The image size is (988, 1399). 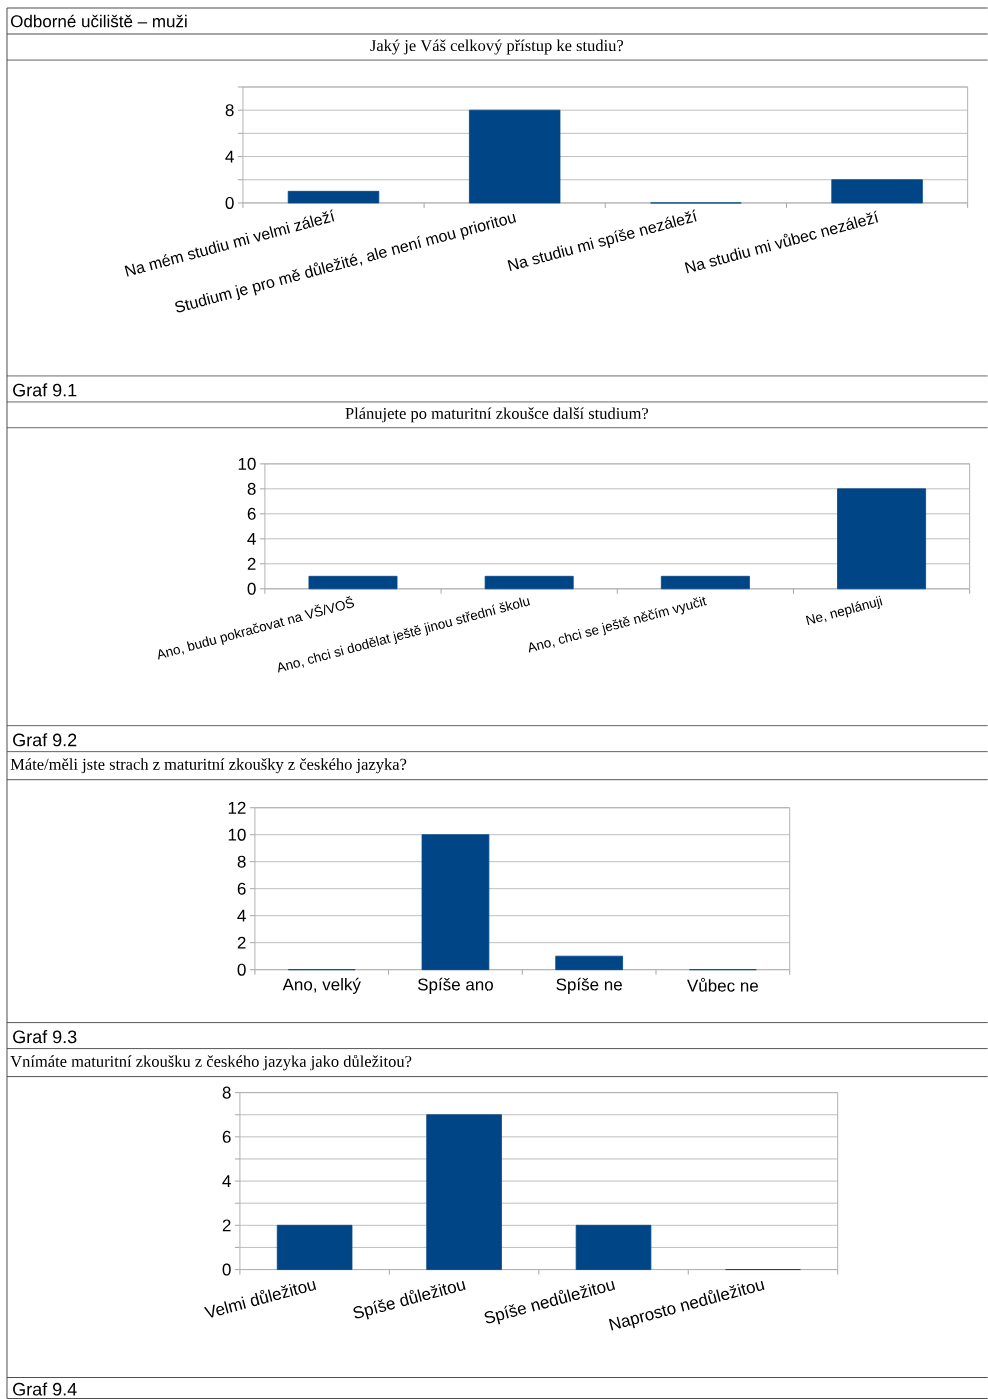 I want to click on text: Graf 9.4, so click(x=45, y=1389).